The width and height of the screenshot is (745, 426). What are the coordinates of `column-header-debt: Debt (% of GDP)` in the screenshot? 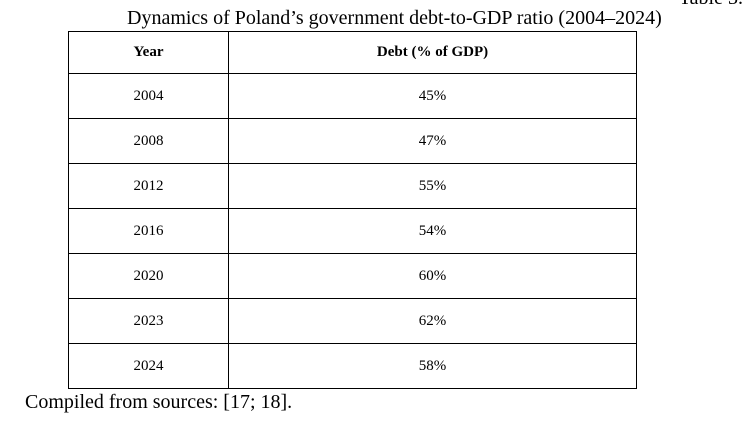 It's located at (432, 52).